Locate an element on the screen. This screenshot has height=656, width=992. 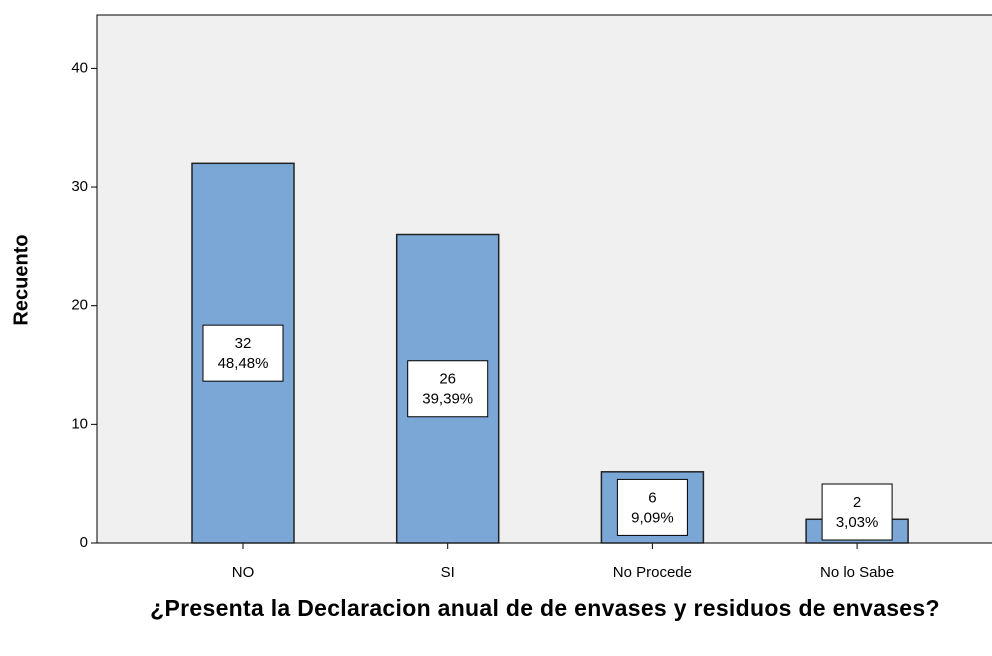
x-tick-label: No lo Sabe is located at coordinates (857, 572).